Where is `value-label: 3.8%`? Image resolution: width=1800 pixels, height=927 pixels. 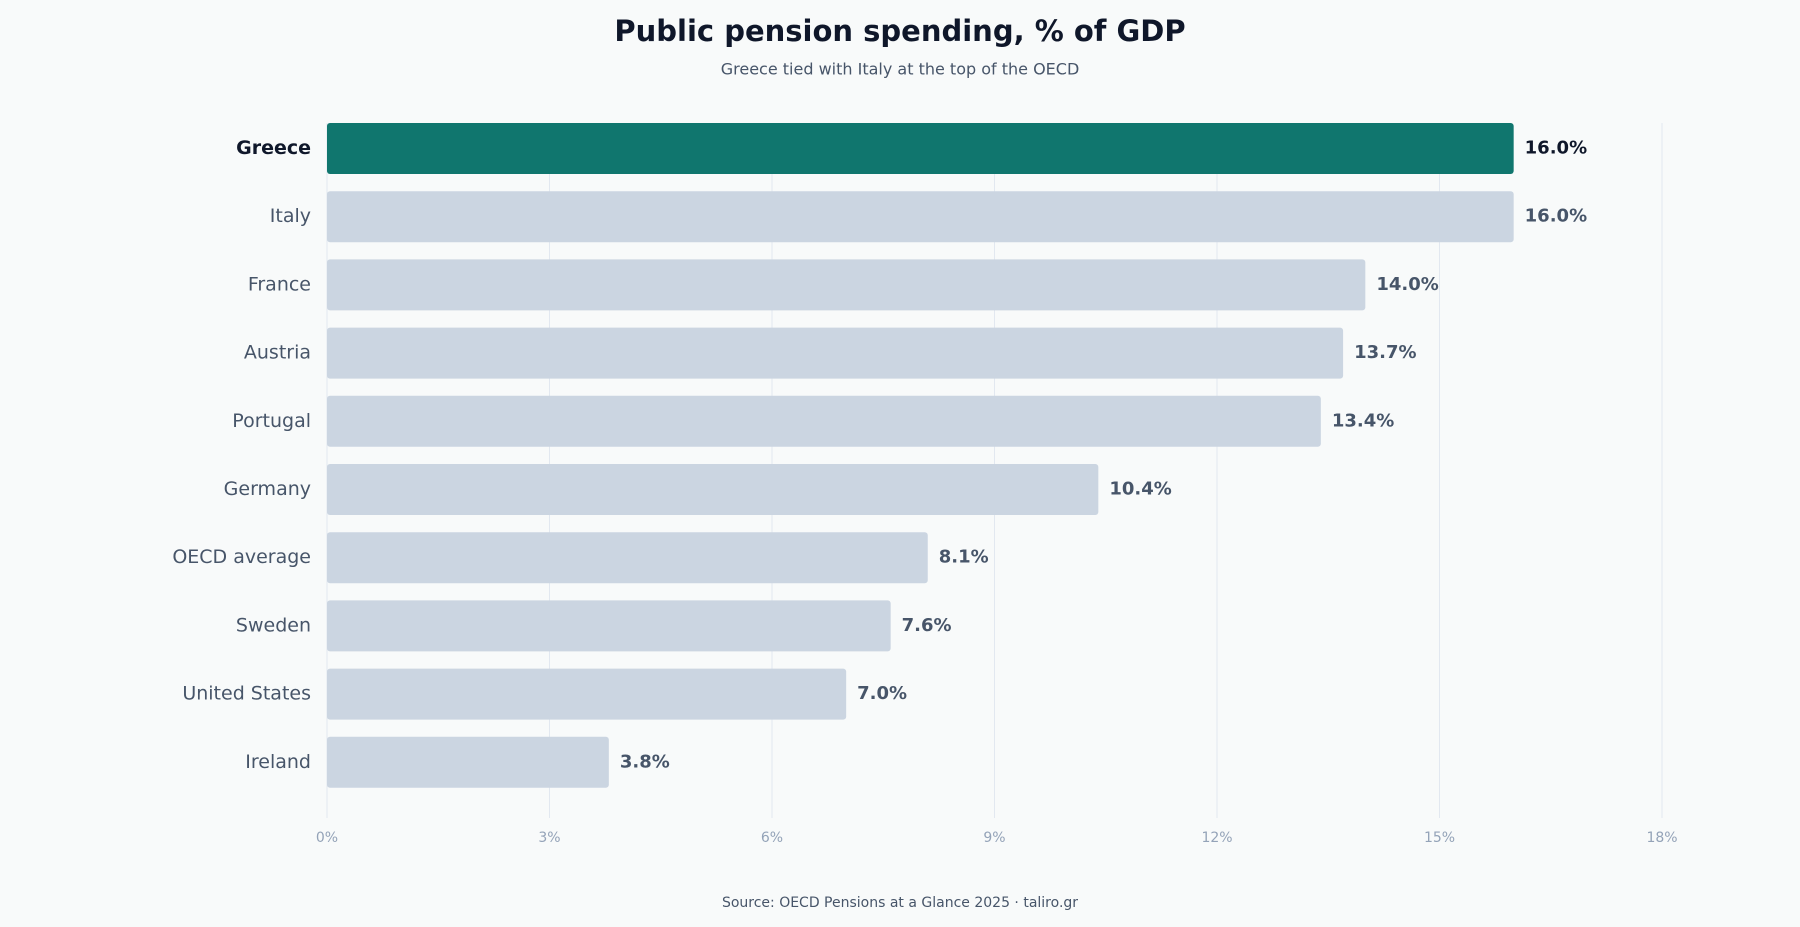 value-label: 3.8% is located at coordinates (645, 761).